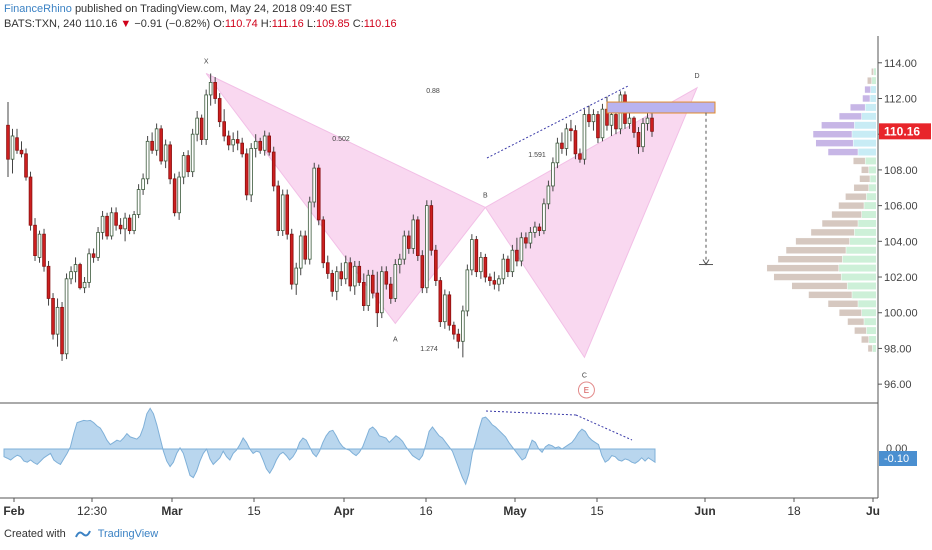  What do you see at coordinates (358, 24) in the screenshot?
I see `close-label: C:` at bounding box center [358, 24].